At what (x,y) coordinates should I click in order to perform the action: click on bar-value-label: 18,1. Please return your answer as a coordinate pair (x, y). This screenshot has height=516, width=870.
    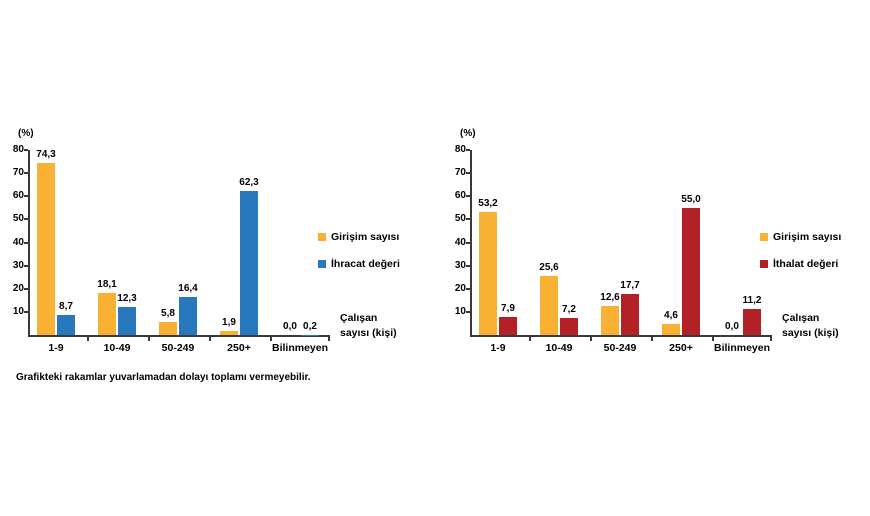
    Looking at the image, I should click on (107, 285).